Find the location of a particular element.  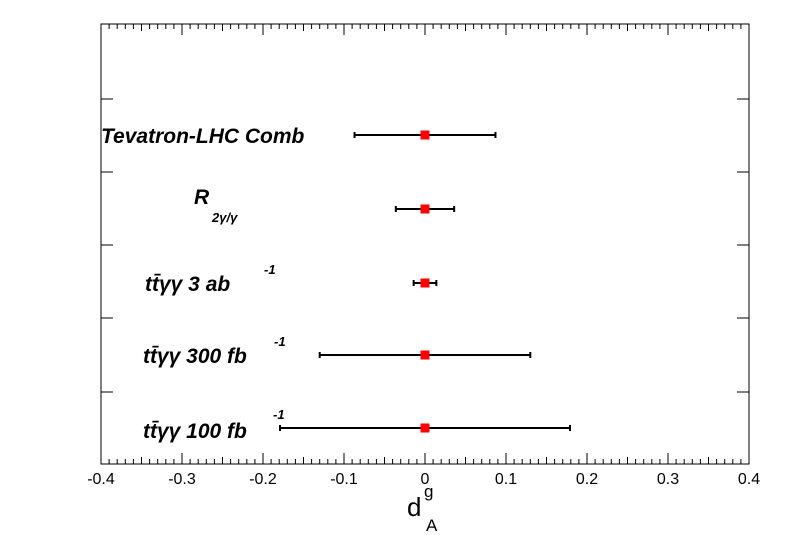

label-tt-100fb-sup: -1 is located at coordinates (279, 414).